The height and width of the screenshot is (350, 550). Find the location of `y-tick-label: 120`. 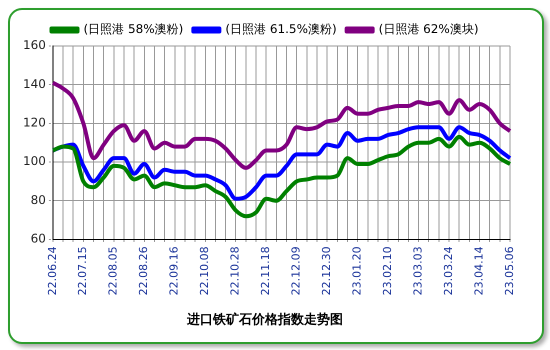

y-tick-label: 120 is located at coordinates (34, 122).